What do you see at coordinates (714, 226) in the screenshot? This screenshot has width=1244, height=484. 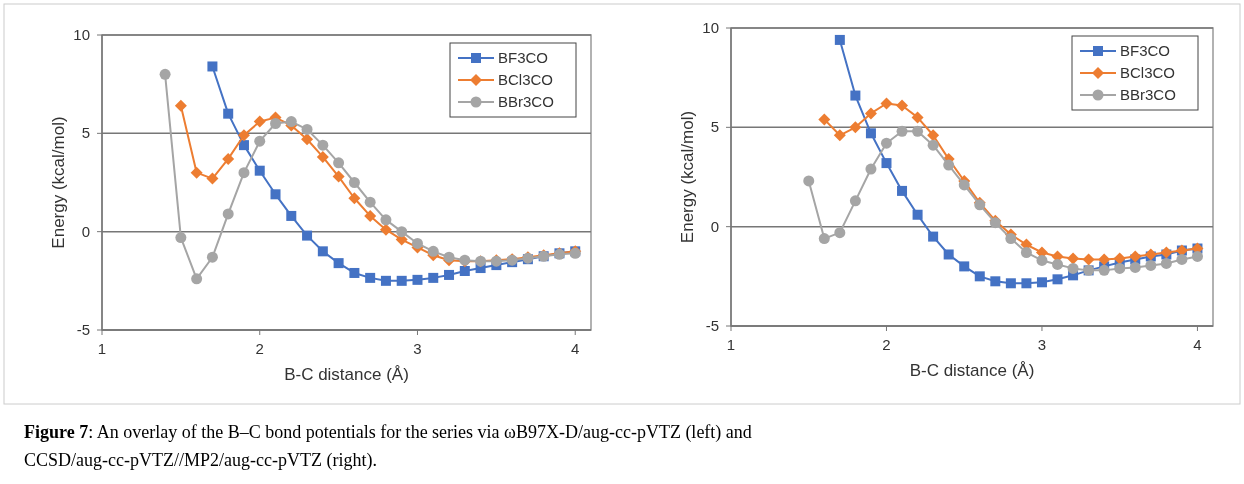 I see `y-tick-label: 0` at bounding box center [714, 226].